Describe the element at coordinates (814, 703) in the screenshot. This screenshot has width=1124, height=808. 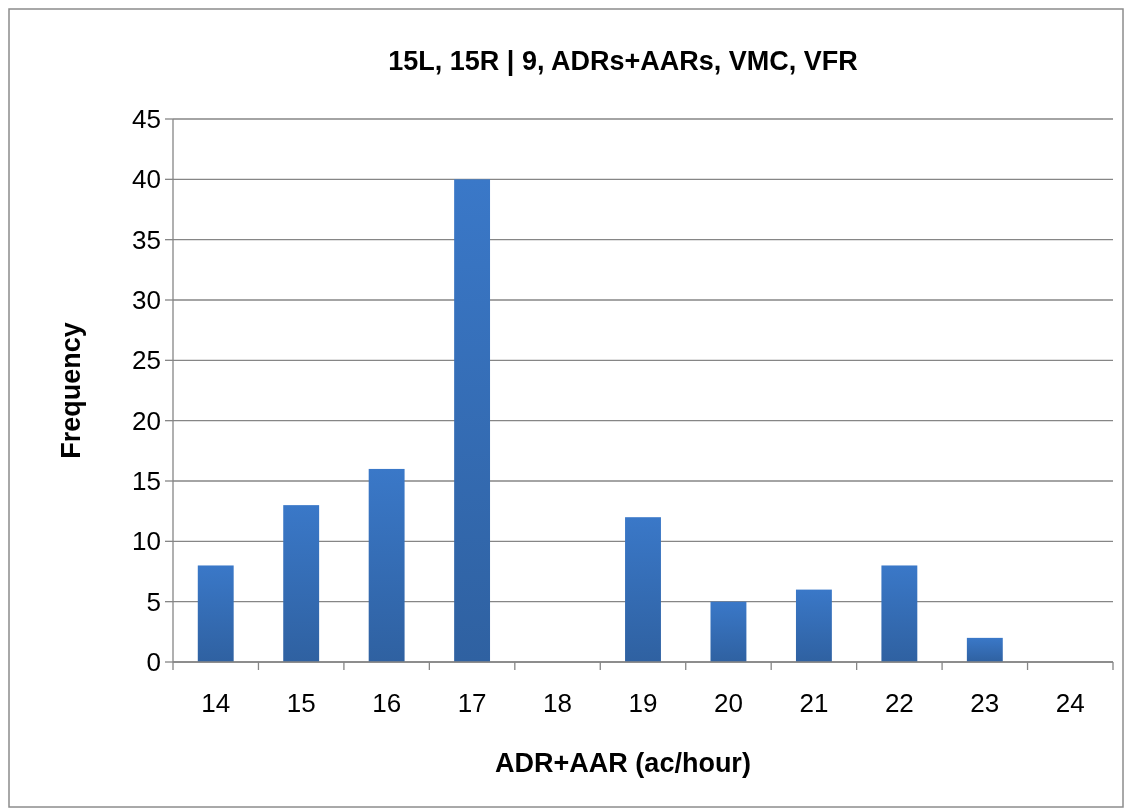
I see `x-tick-label: 21` at that location.